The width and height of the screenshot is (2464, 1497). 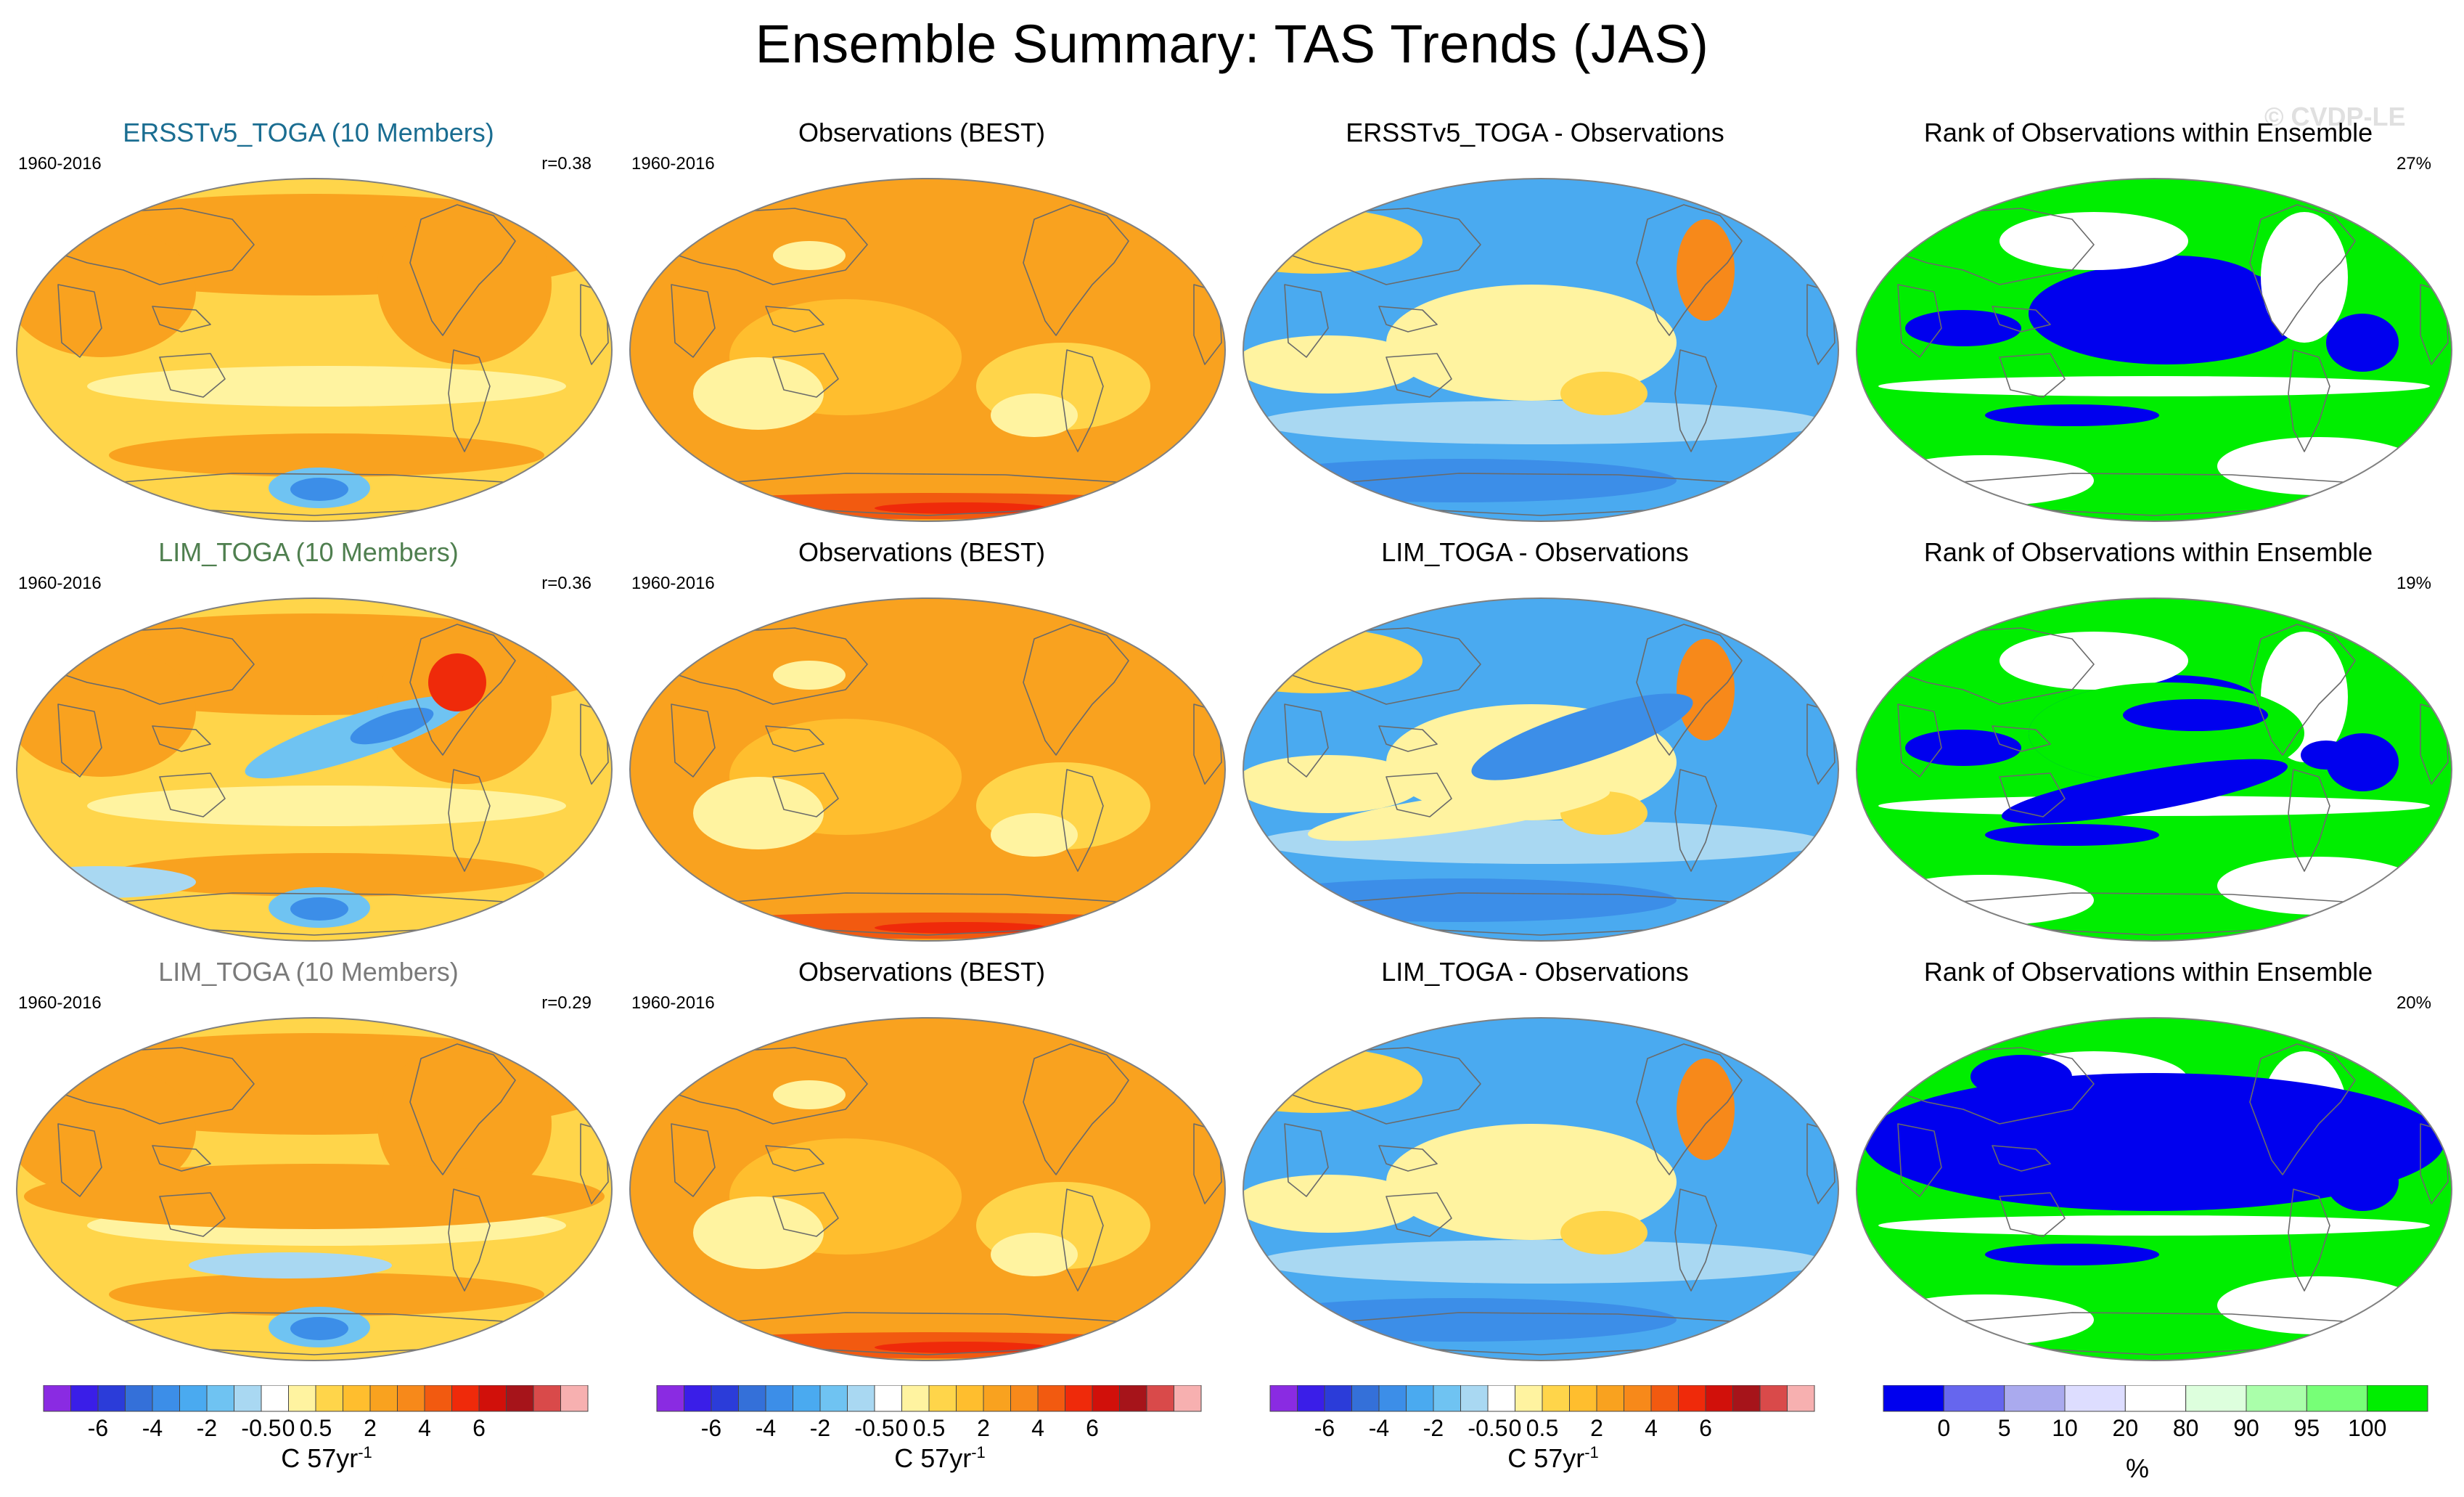 What do you see at coordinates (1460, 480) in the screenshot?
I see `blue-southern-ocean` at bounding box center [1460, 480].